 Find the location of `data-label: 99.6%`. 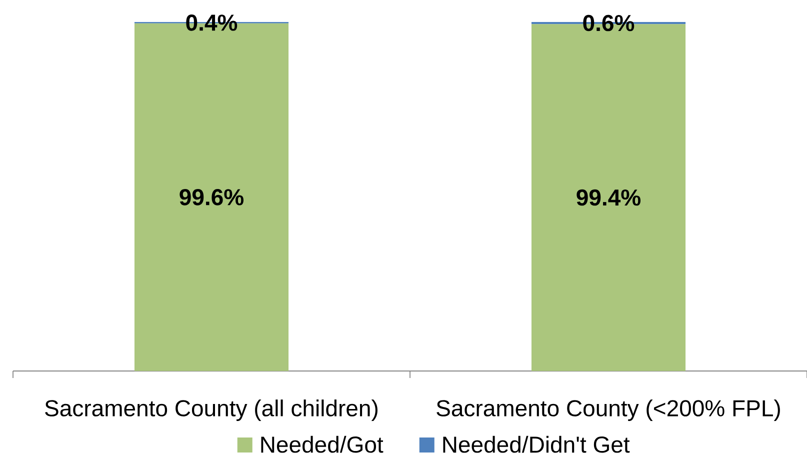

data-label: 99.6% is located at coordinates (212, 197).